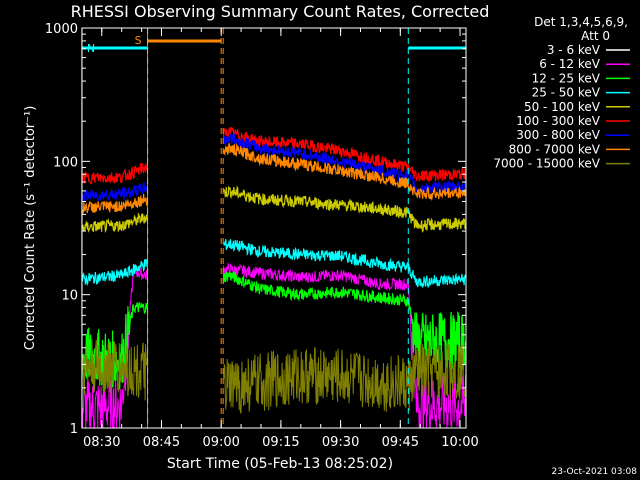 This screenshot has width=640, height=480. I want to click on flag-label-s: S, so click(138, 40).